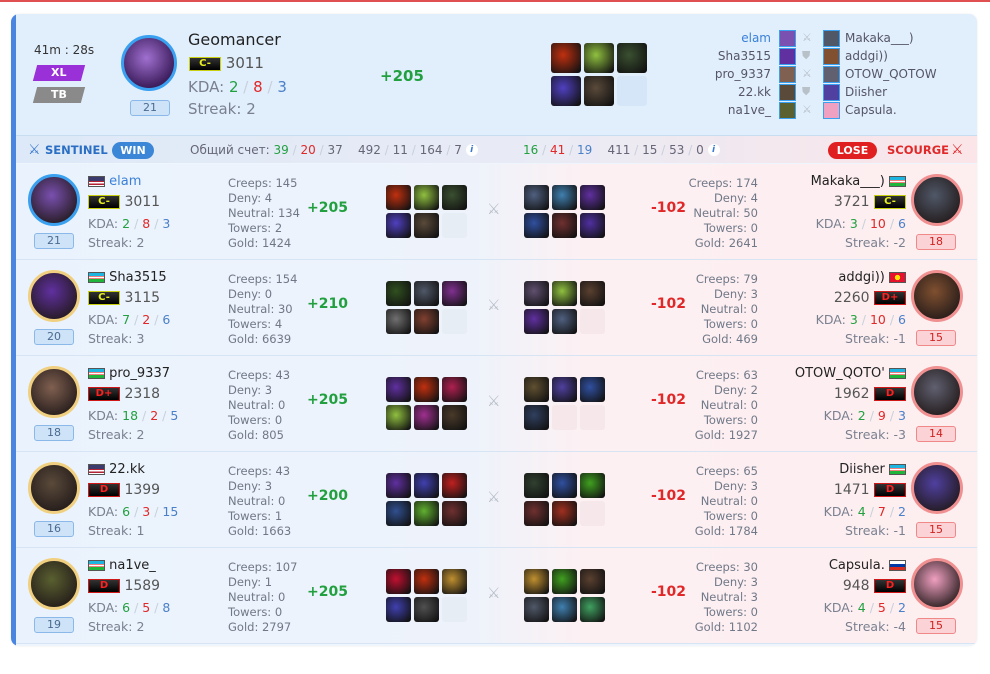 The width and height of the screenshot is (990, 674). What do you see at coordinates (756, 38) in the screenshot?
I see `matchup-left-player: elam` at bounding box center [756, 38].